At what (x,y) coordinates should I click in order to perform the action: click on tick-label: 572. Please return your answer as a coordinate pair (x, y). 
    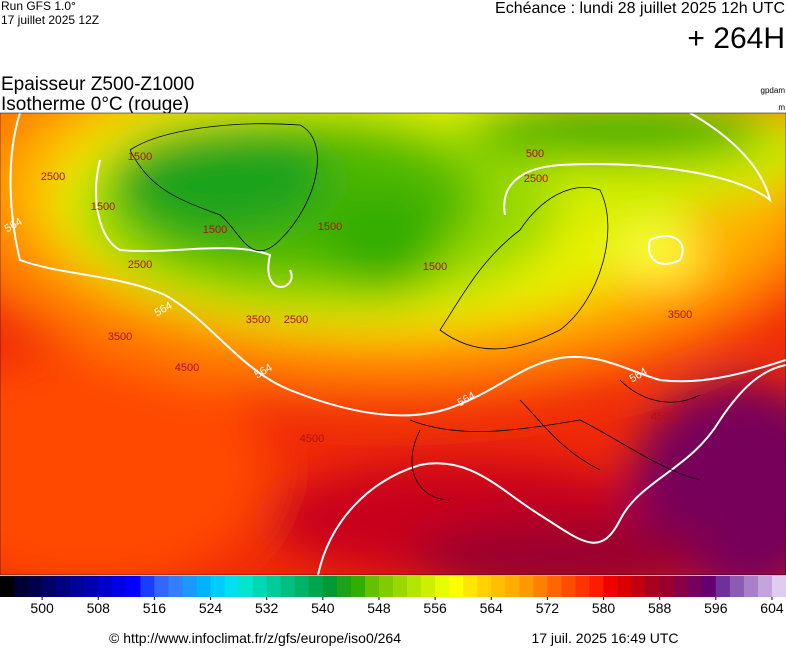
    Looking at the image, I should click on (548, 608).